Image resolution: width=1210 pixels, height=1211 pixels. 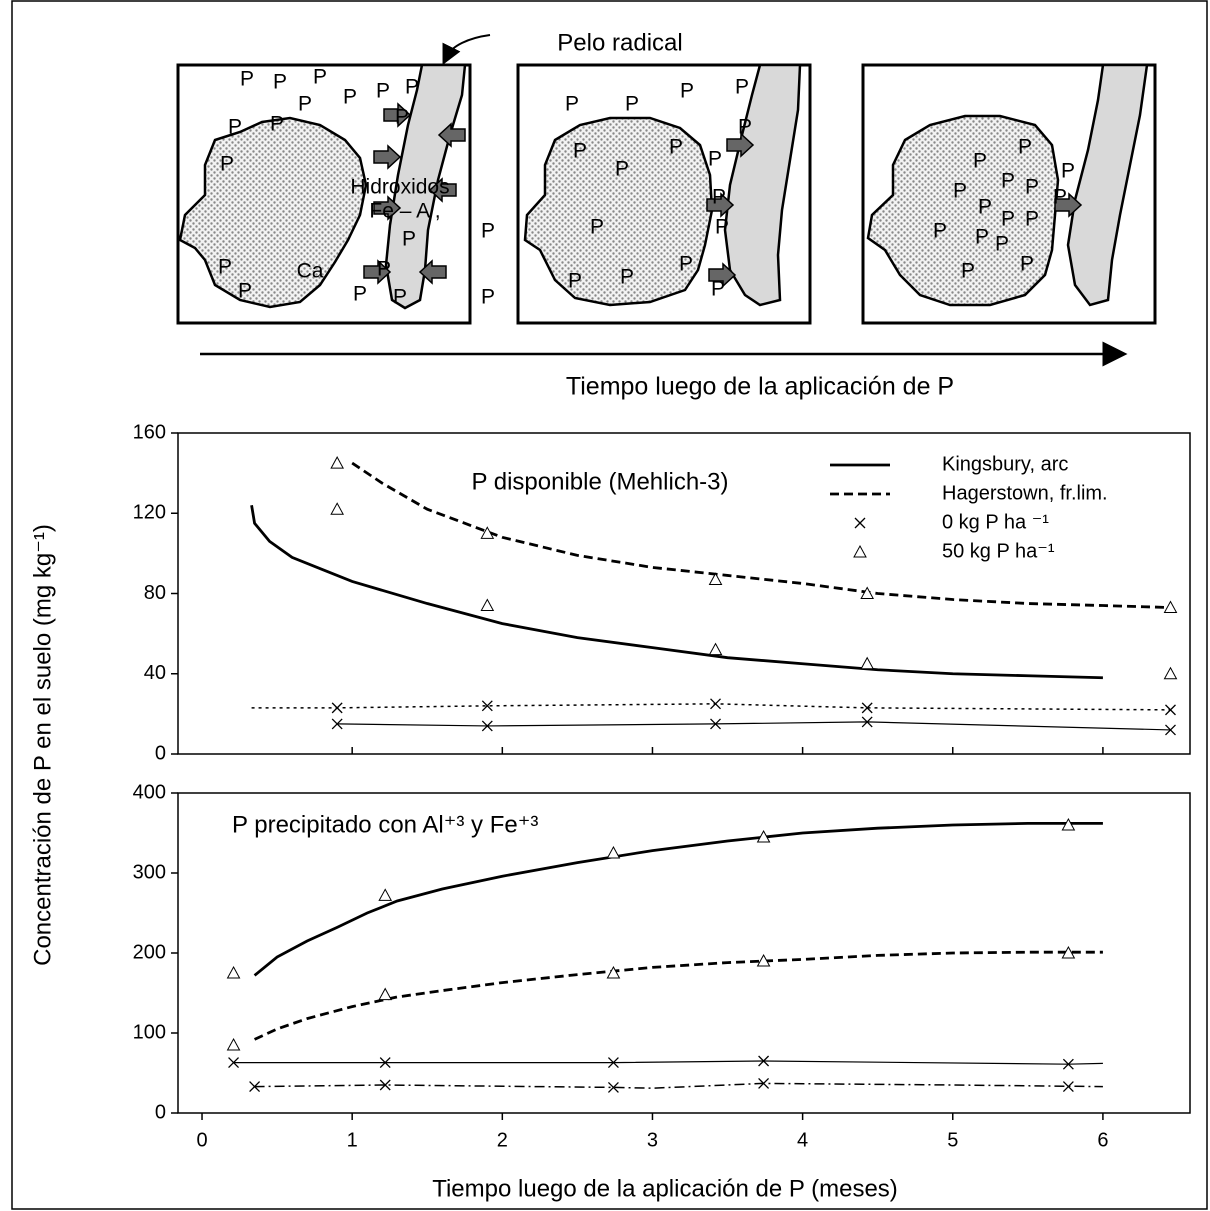 I want to click on x-tick-label: 3, so click(x=652, y=1140).